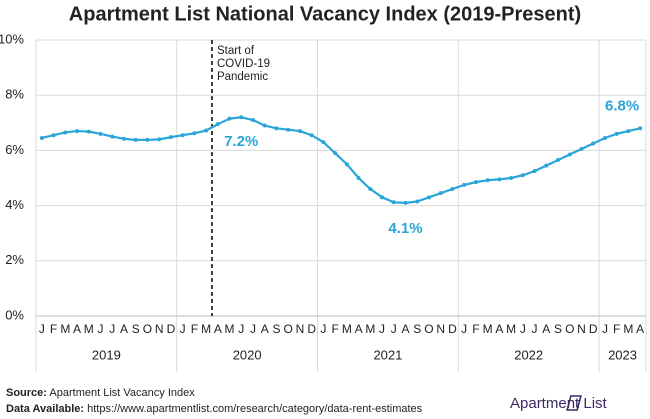 This screenshot has width=650, height=419. I want to click on data-label: 6.8%, so click(622, 105).